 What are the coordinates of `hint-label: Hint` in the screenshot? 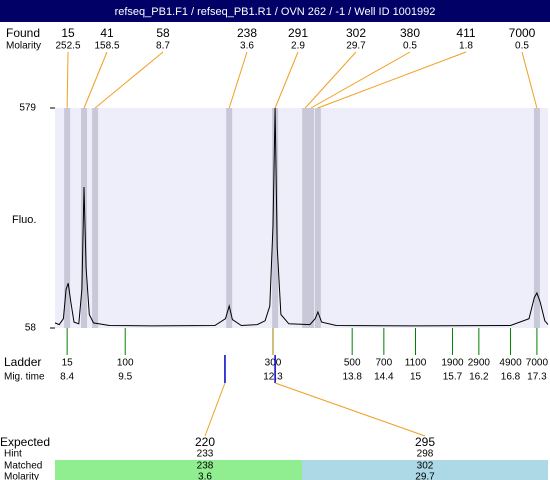 It's located at (13, 454).